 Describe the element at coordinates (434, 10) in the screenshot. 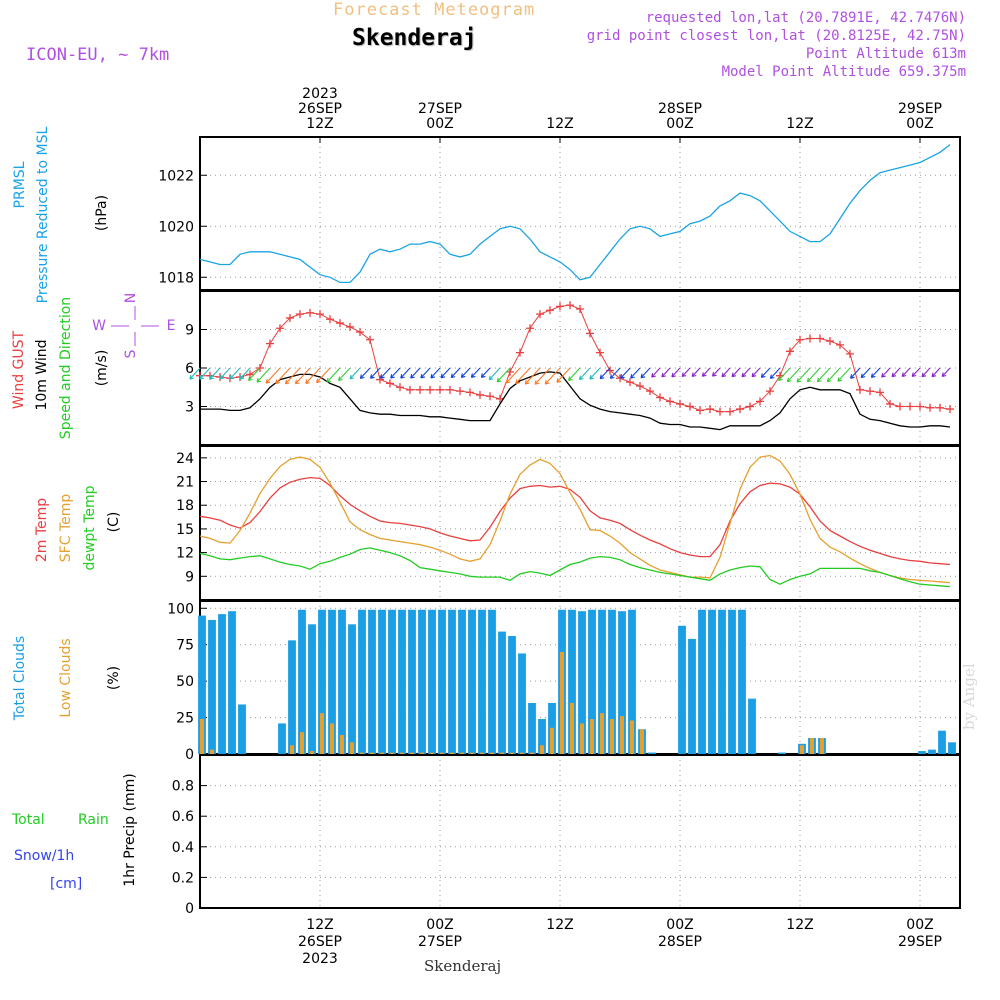

I see `super-title: Forecast Meteogram` at that location.